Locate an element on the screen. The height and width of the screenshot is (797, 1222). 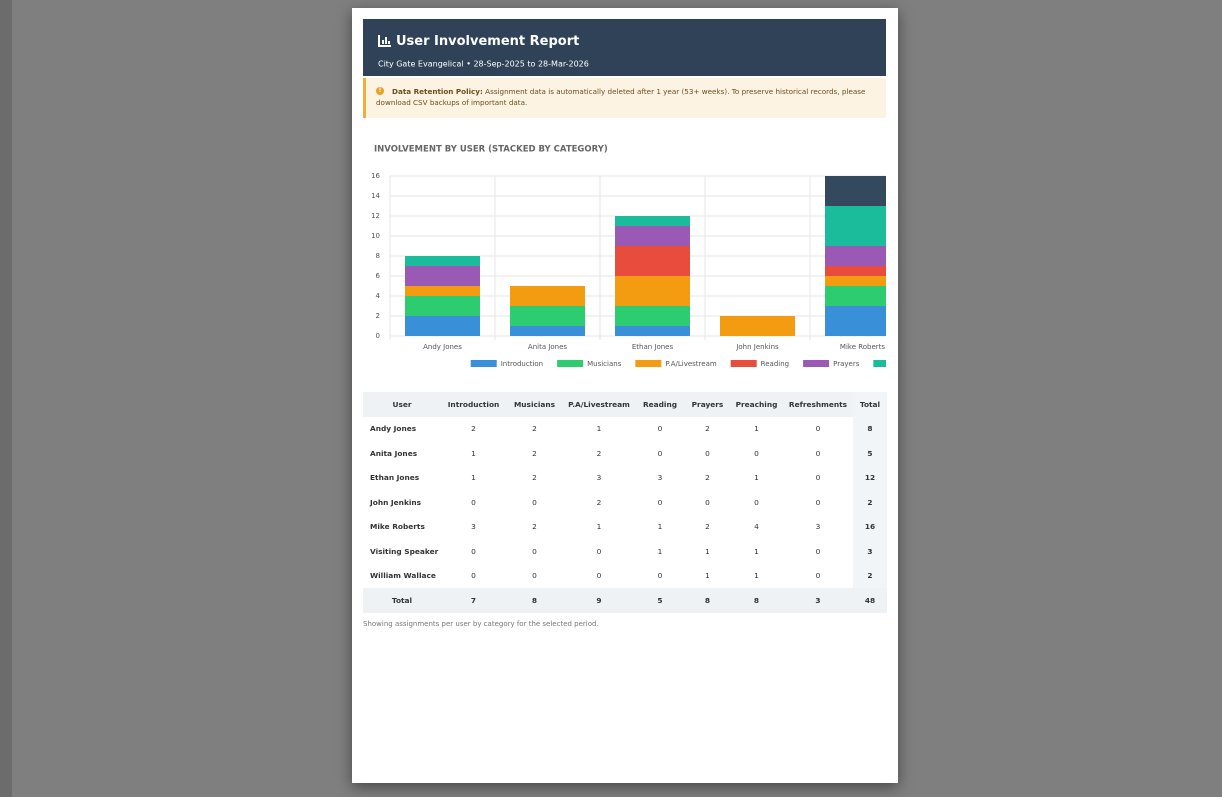
y-tick-label: 6 is located at coordinates (378, 276).